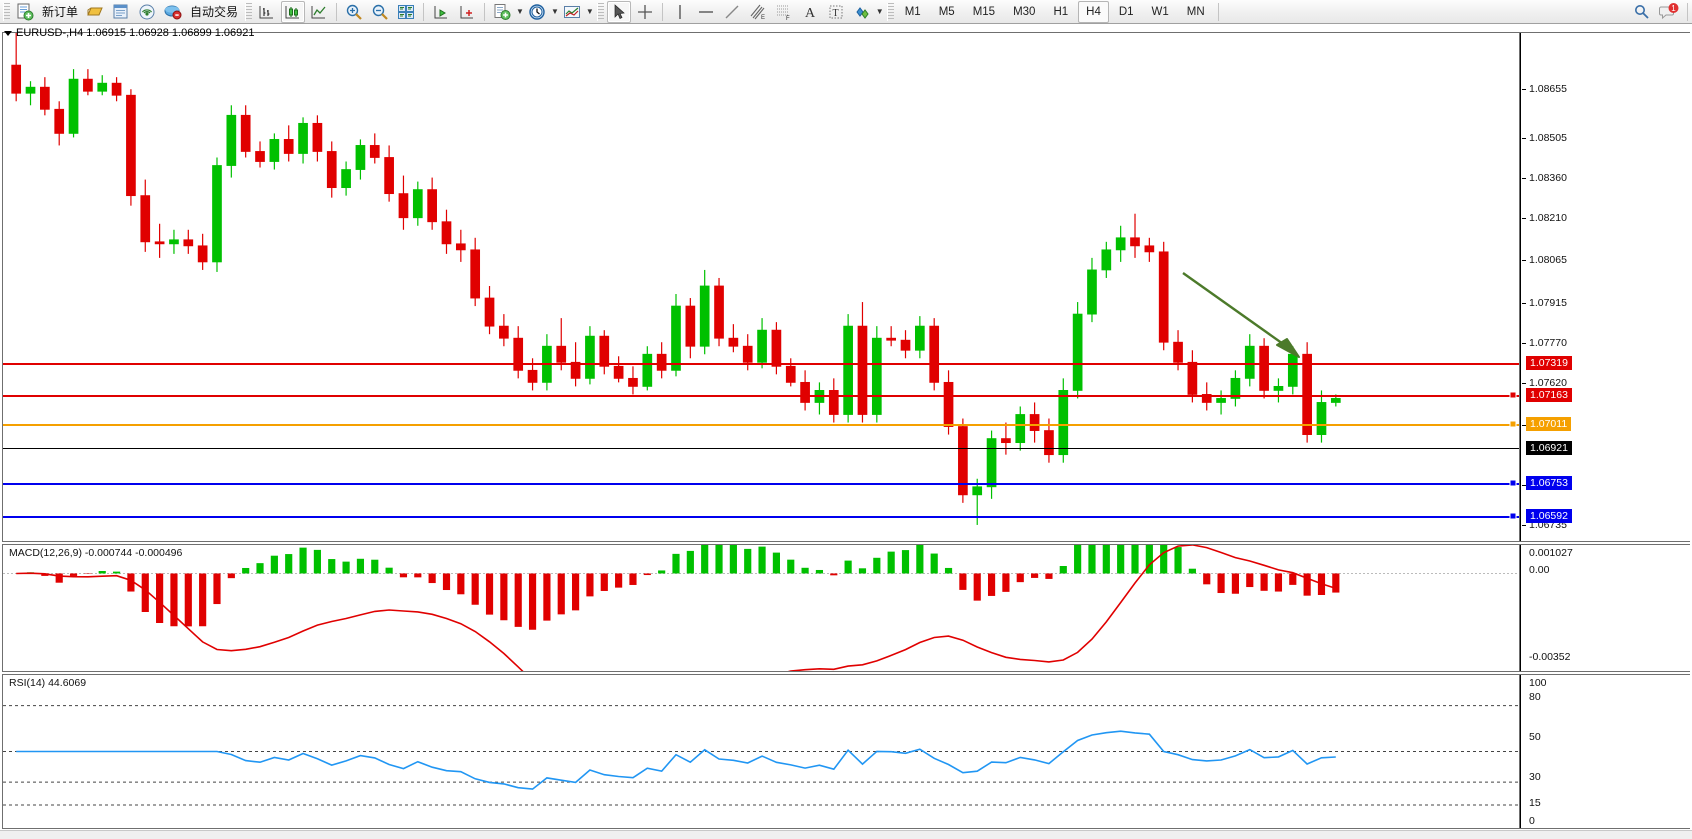 The height and width of the screenshot is (839, 1692). I want to click on toolbar-grip, so click(6, 11).